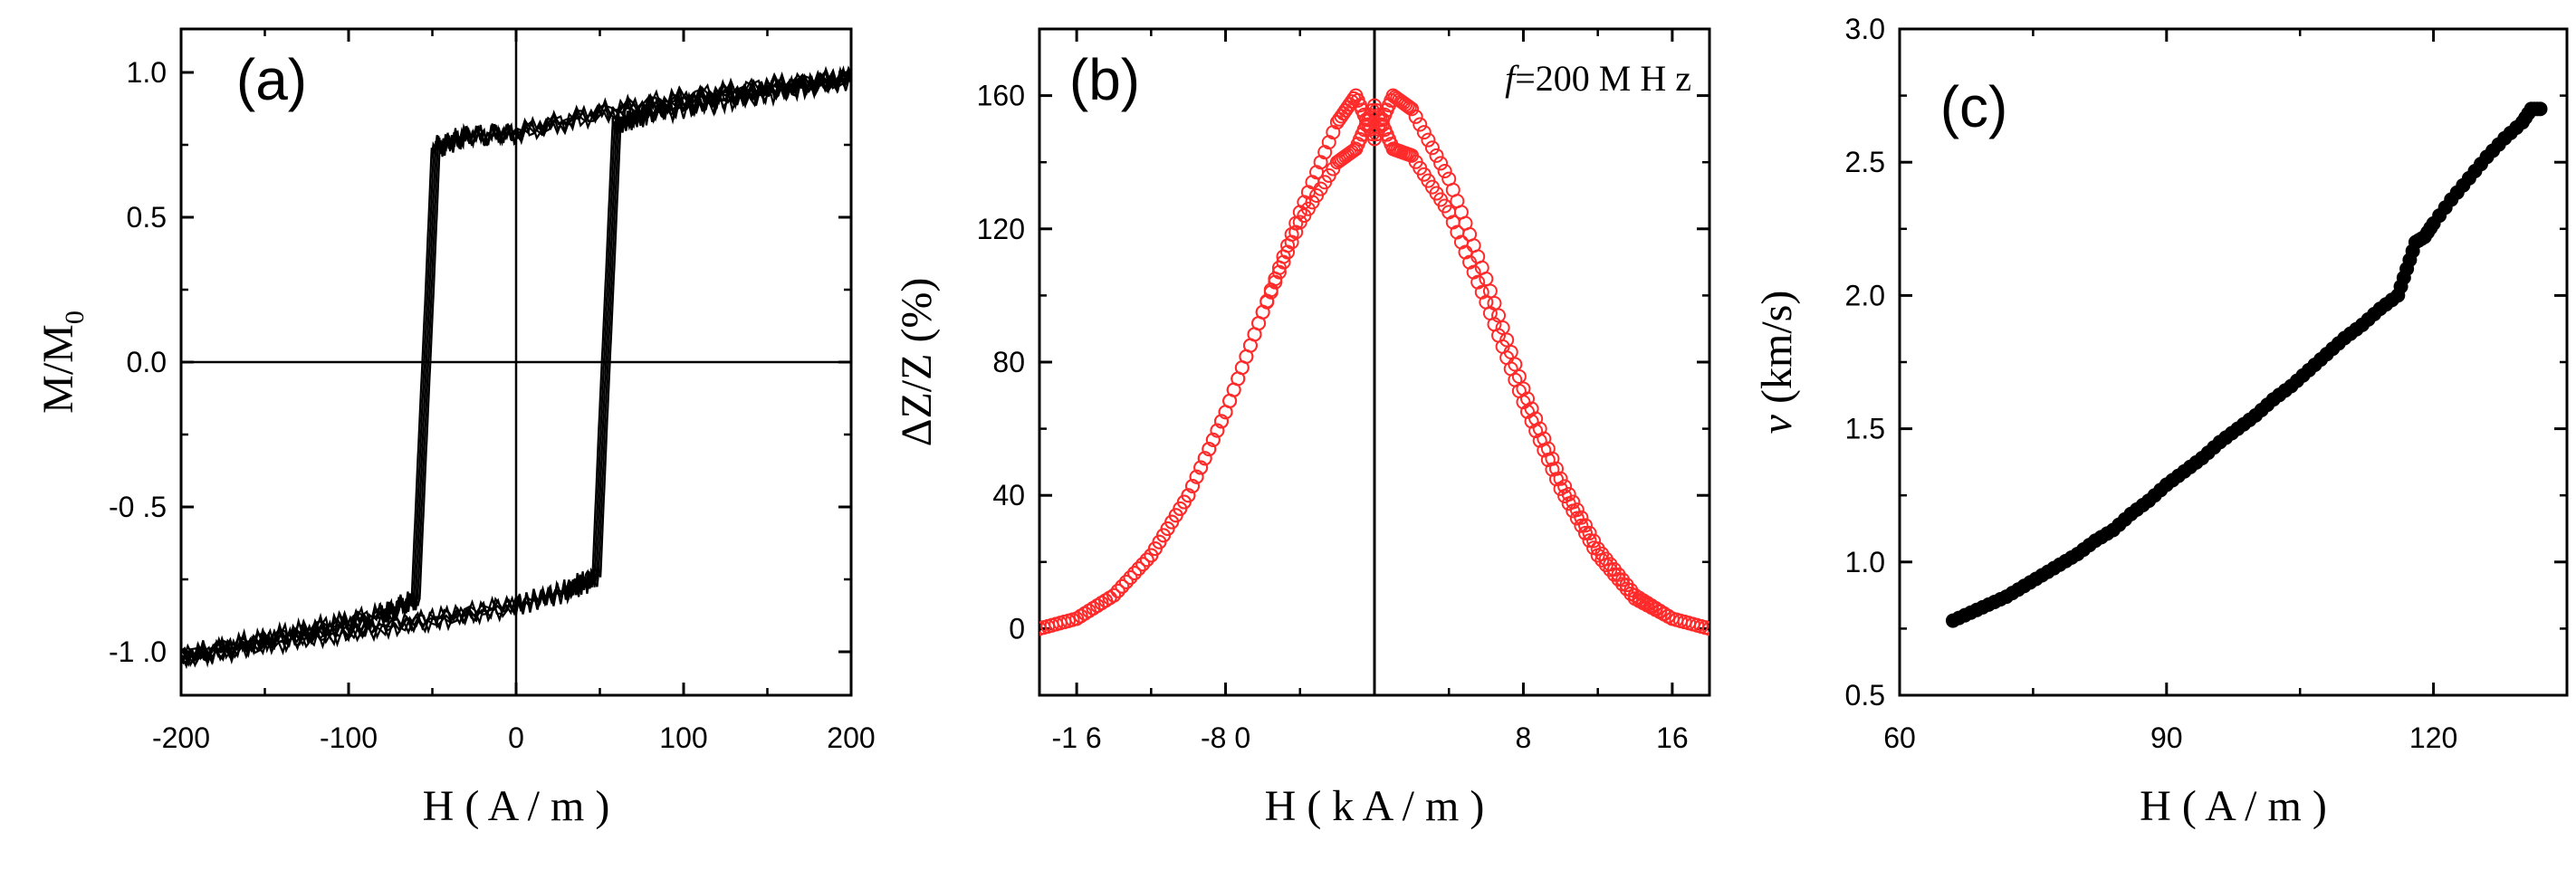  Describe the element at coordinates (349, 737) in the screenshot. I see `x-tick-label: -100` at that location.